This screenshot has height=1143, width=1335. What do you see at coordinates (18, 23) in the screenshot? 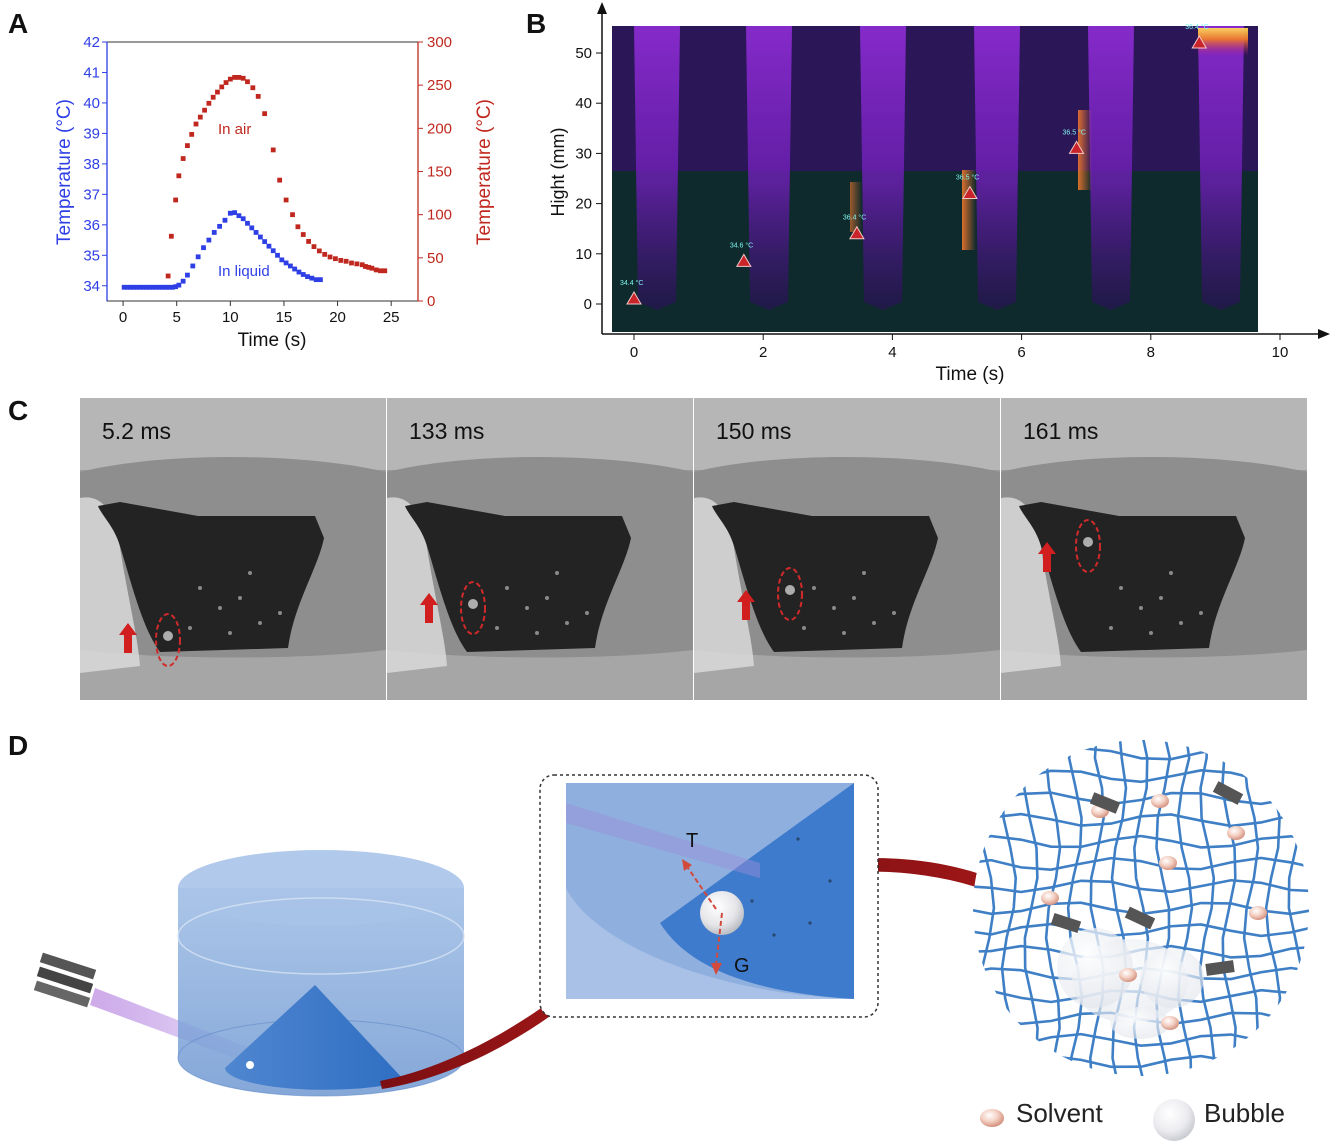
I see `panel-letter-a: A` at bounding box center [18, 23].